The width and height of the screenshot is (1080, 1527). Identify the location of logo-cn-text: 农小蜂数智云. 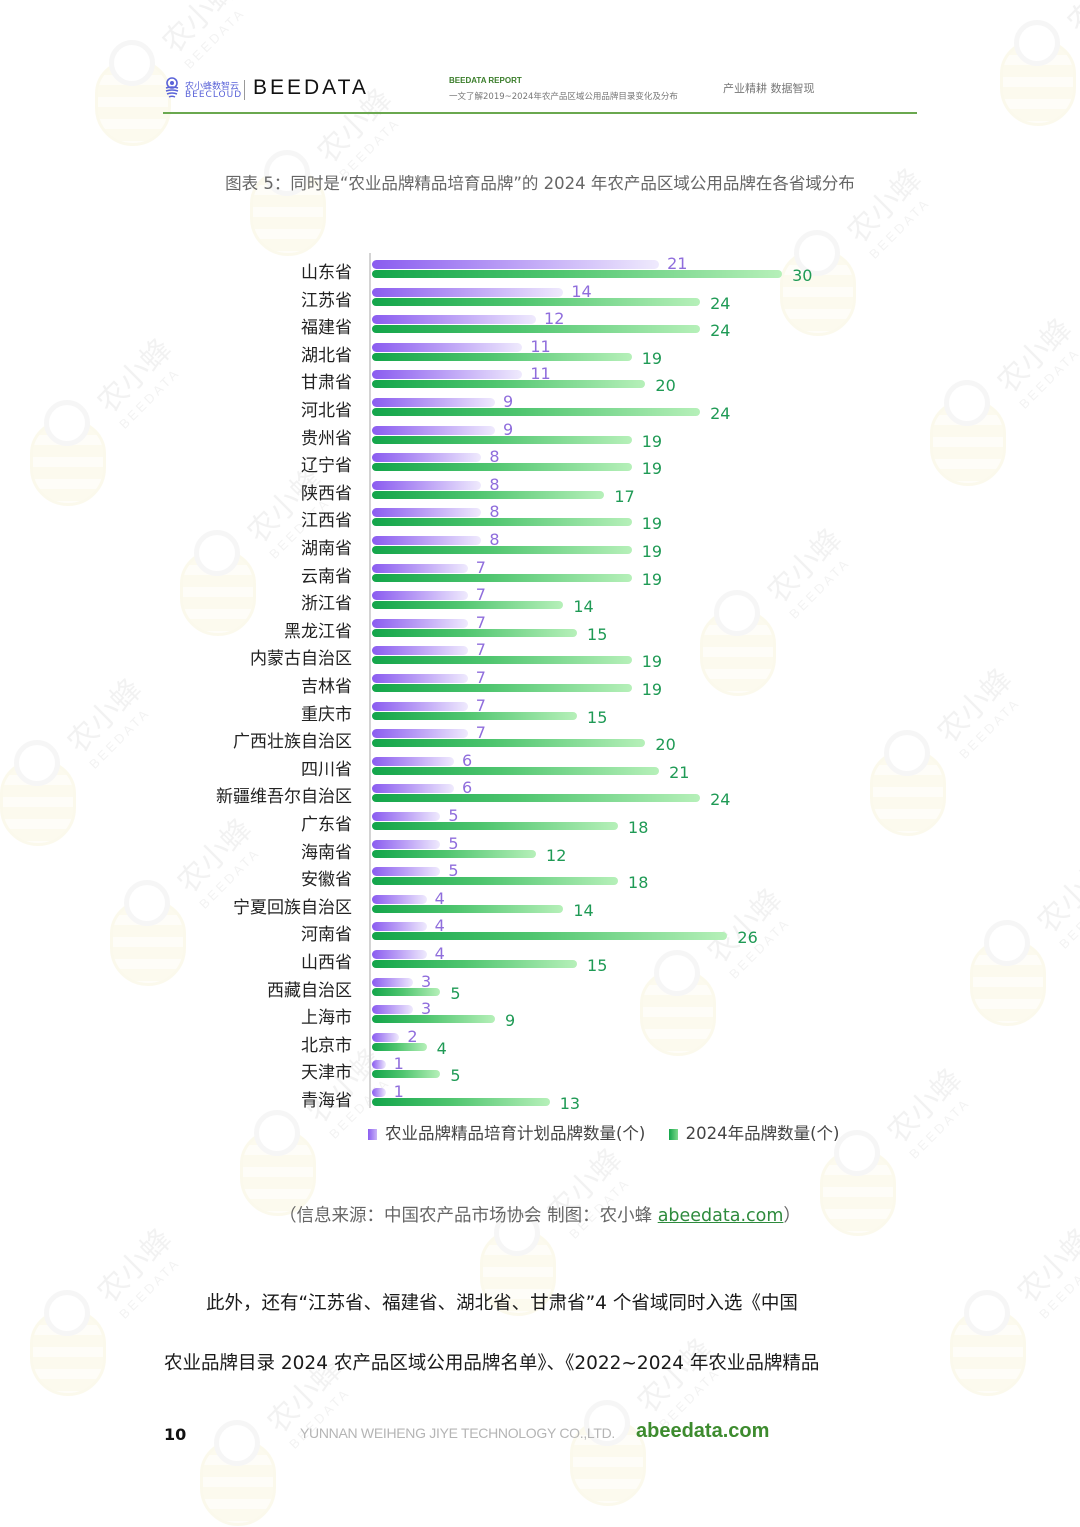
(212, 87).